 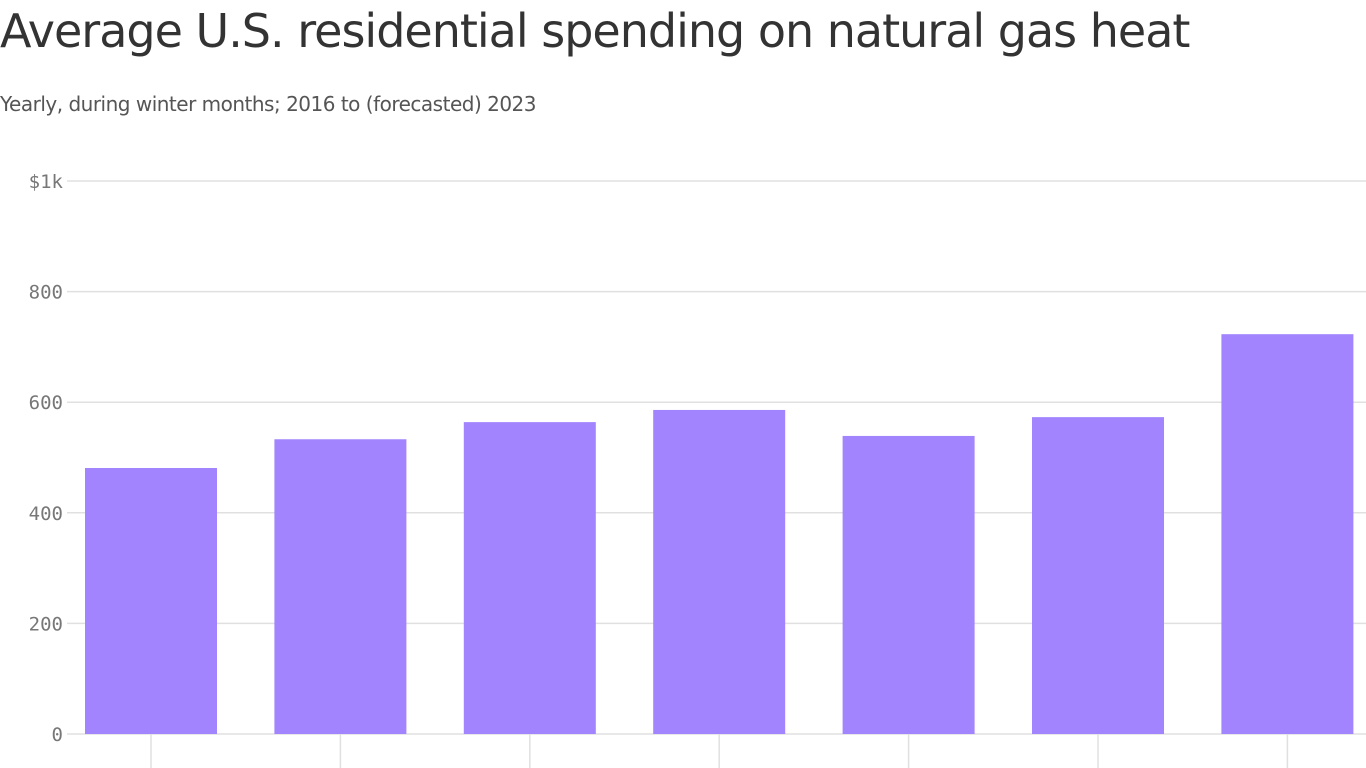 What do you see at coordinates (46, 293) in the screenshot?
I see `y-tick-label: 800` at bounding box center [46, 293].